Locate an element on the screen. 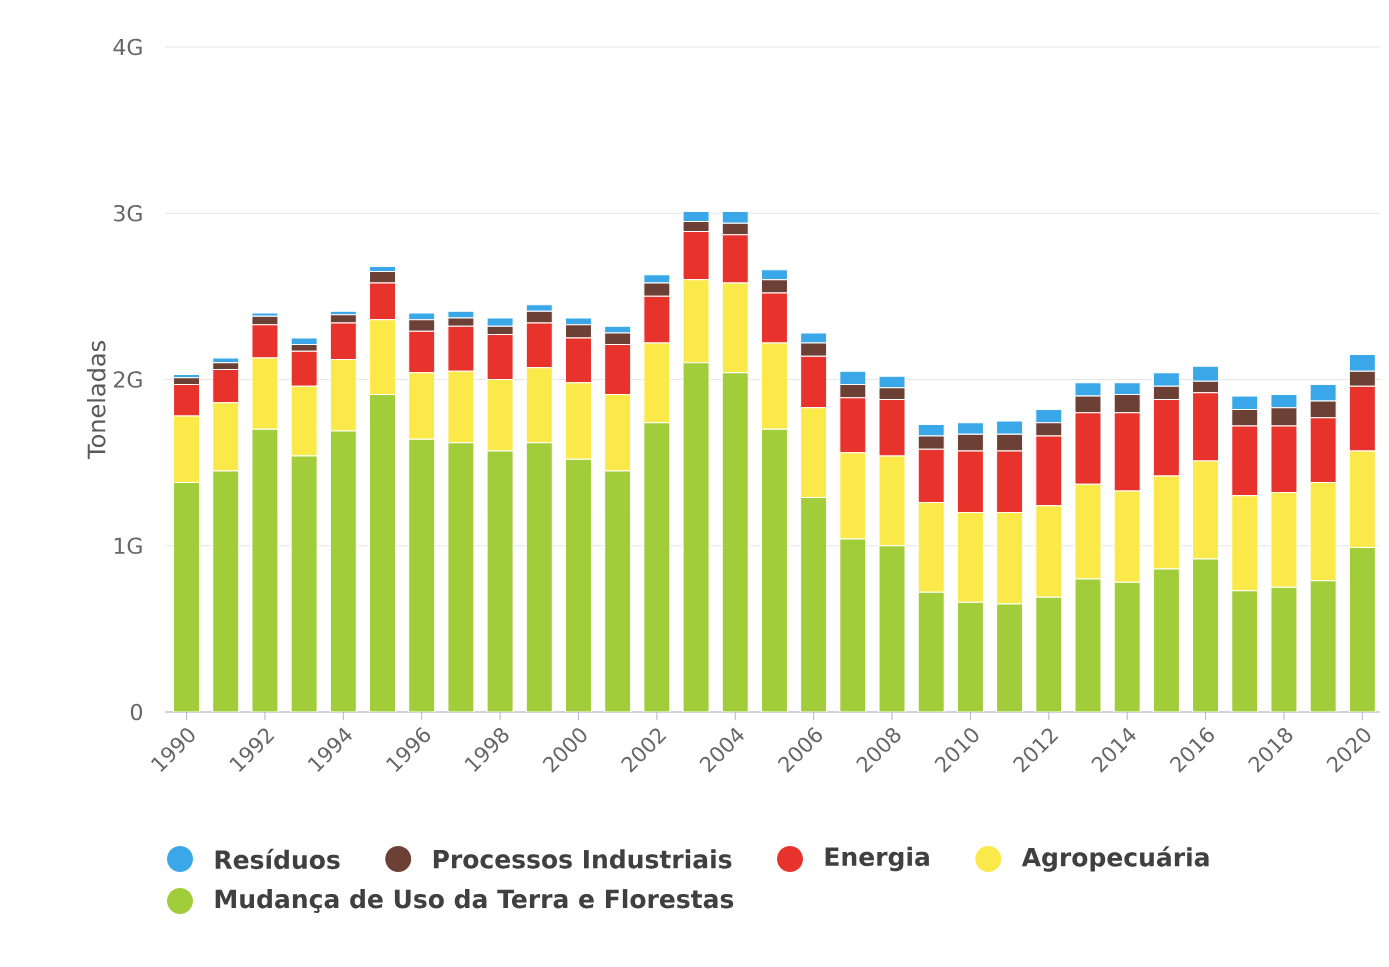 The width and height of the screenshot is (1389, 967). y-tick-label: 4G is located at coordinates (127, 47).